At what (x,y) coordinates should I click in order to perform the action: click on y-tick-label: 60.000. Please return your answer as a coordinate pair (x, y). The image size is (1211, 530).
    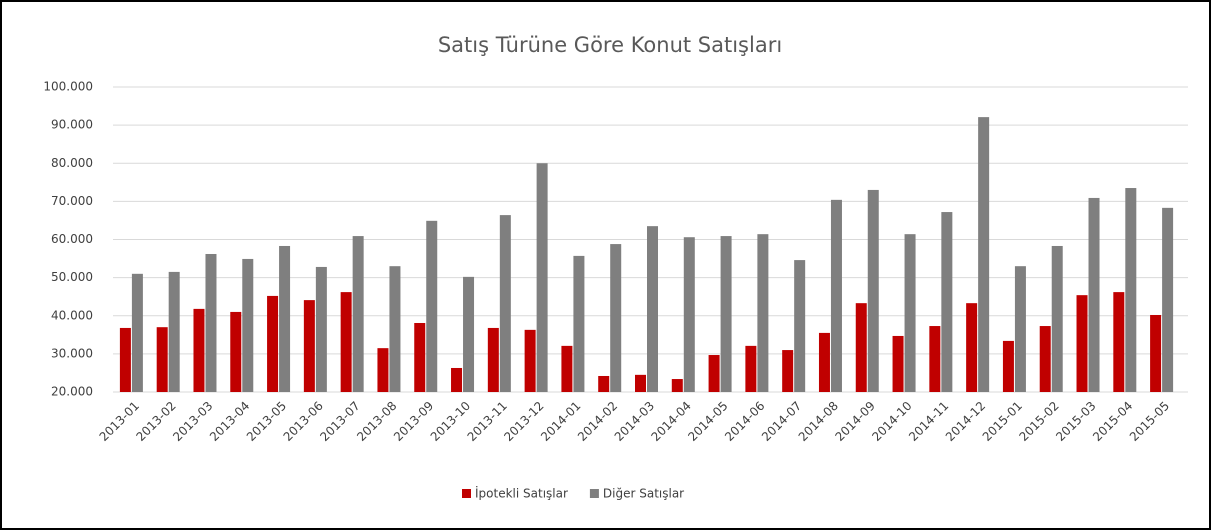
    Looking at the image, I should click on (72, 239).